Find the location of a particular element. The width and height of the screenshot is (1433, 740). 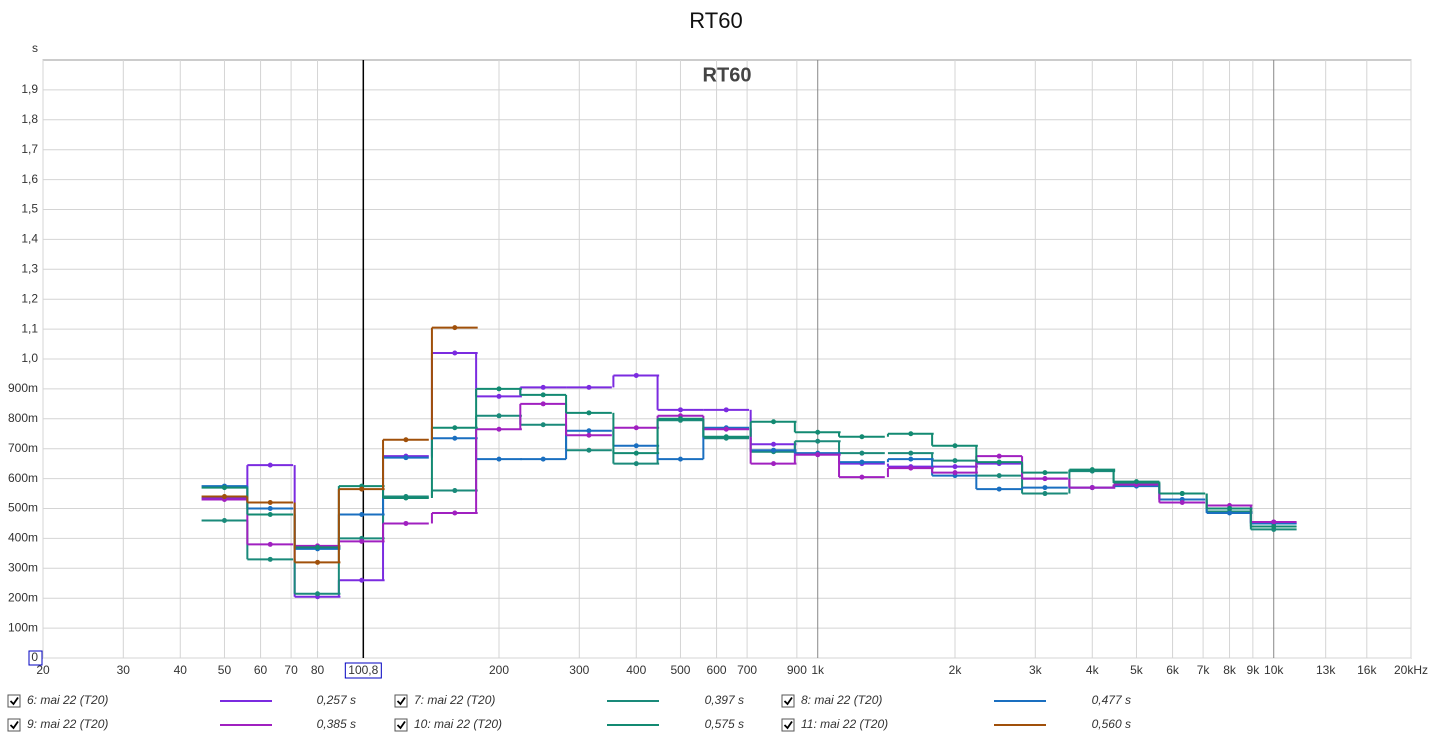

legend-value: 0,257 s is located at coordinates (336, 700).